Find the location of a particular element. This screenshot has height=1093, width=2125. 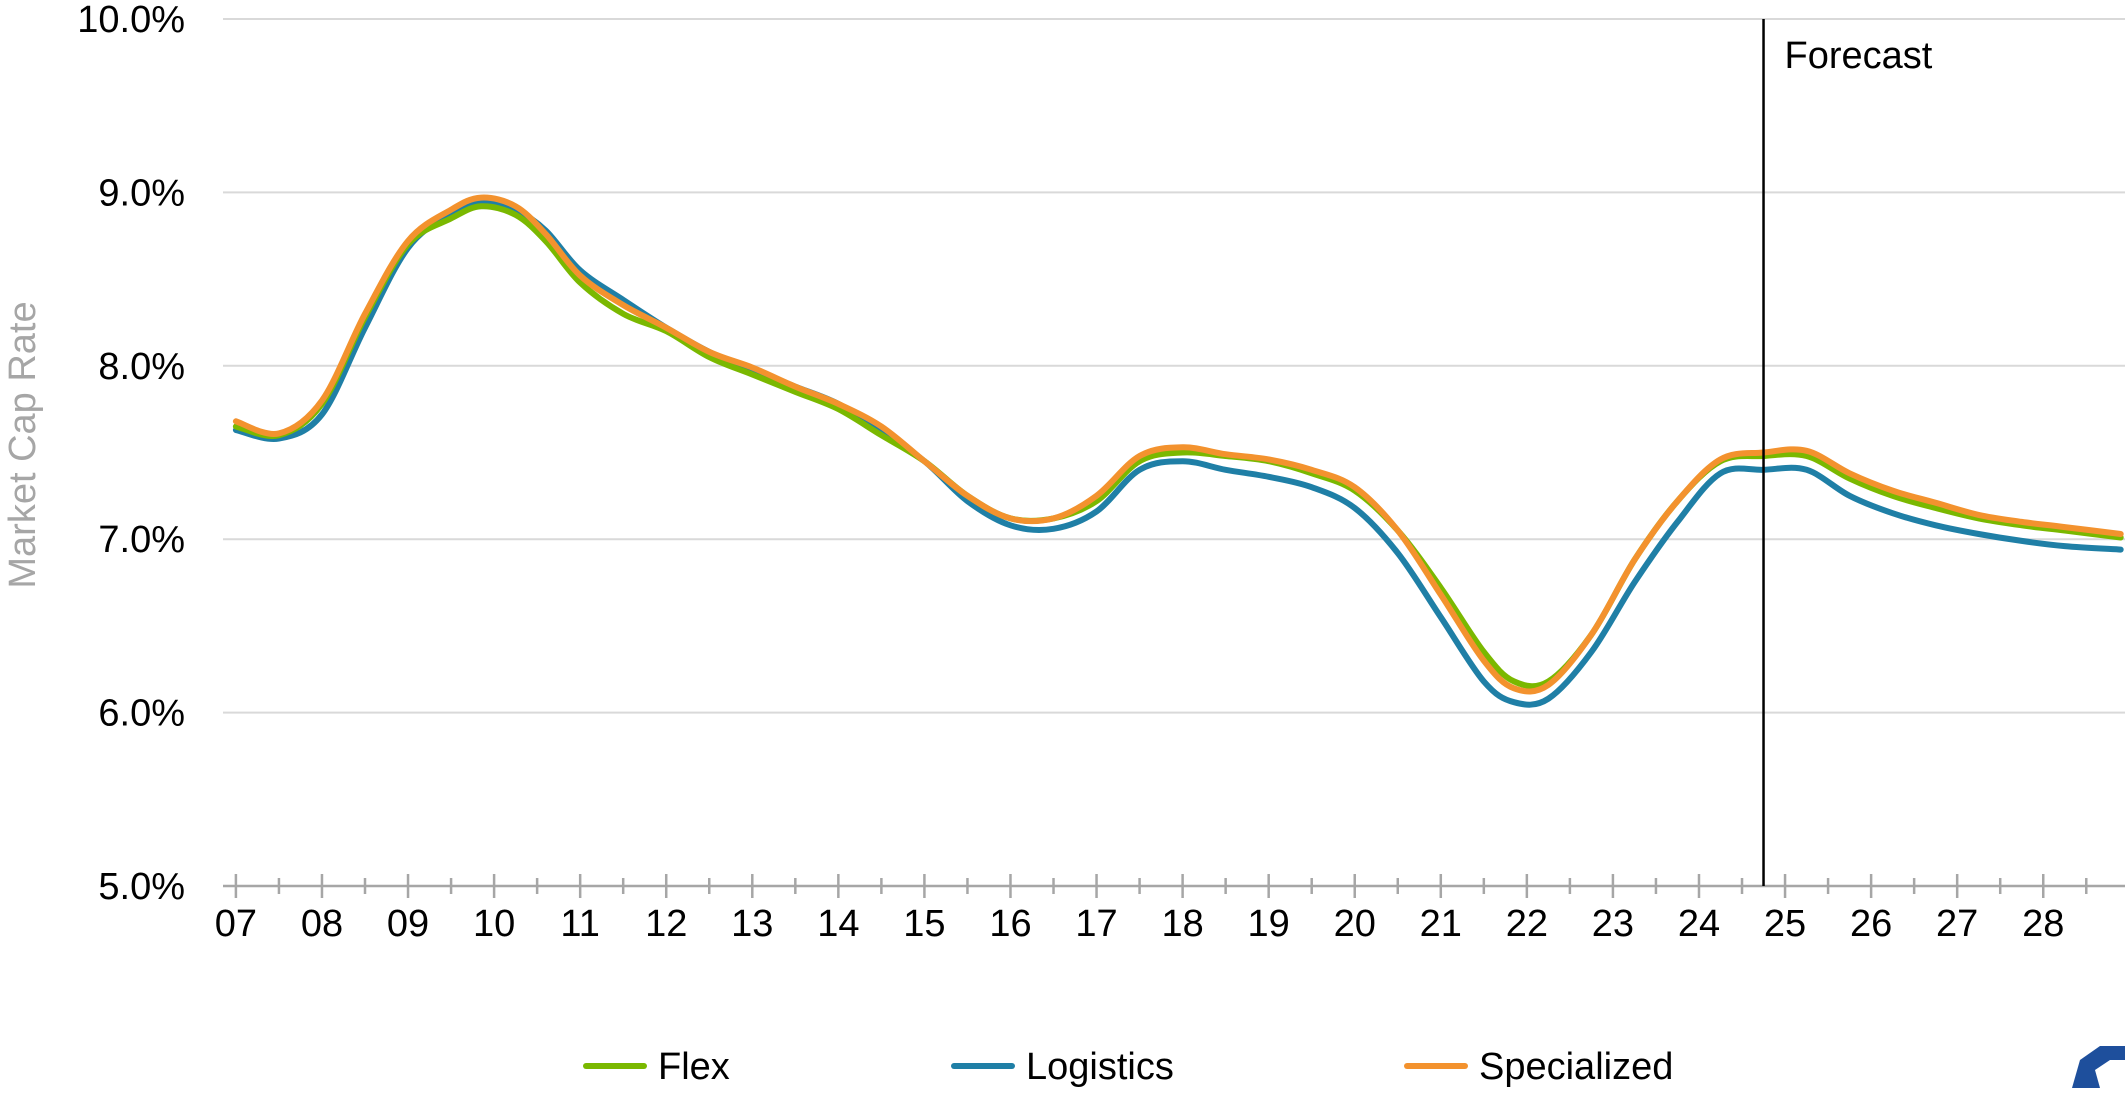

x-tick-label: 20 is located at coordinates (1355, 924).